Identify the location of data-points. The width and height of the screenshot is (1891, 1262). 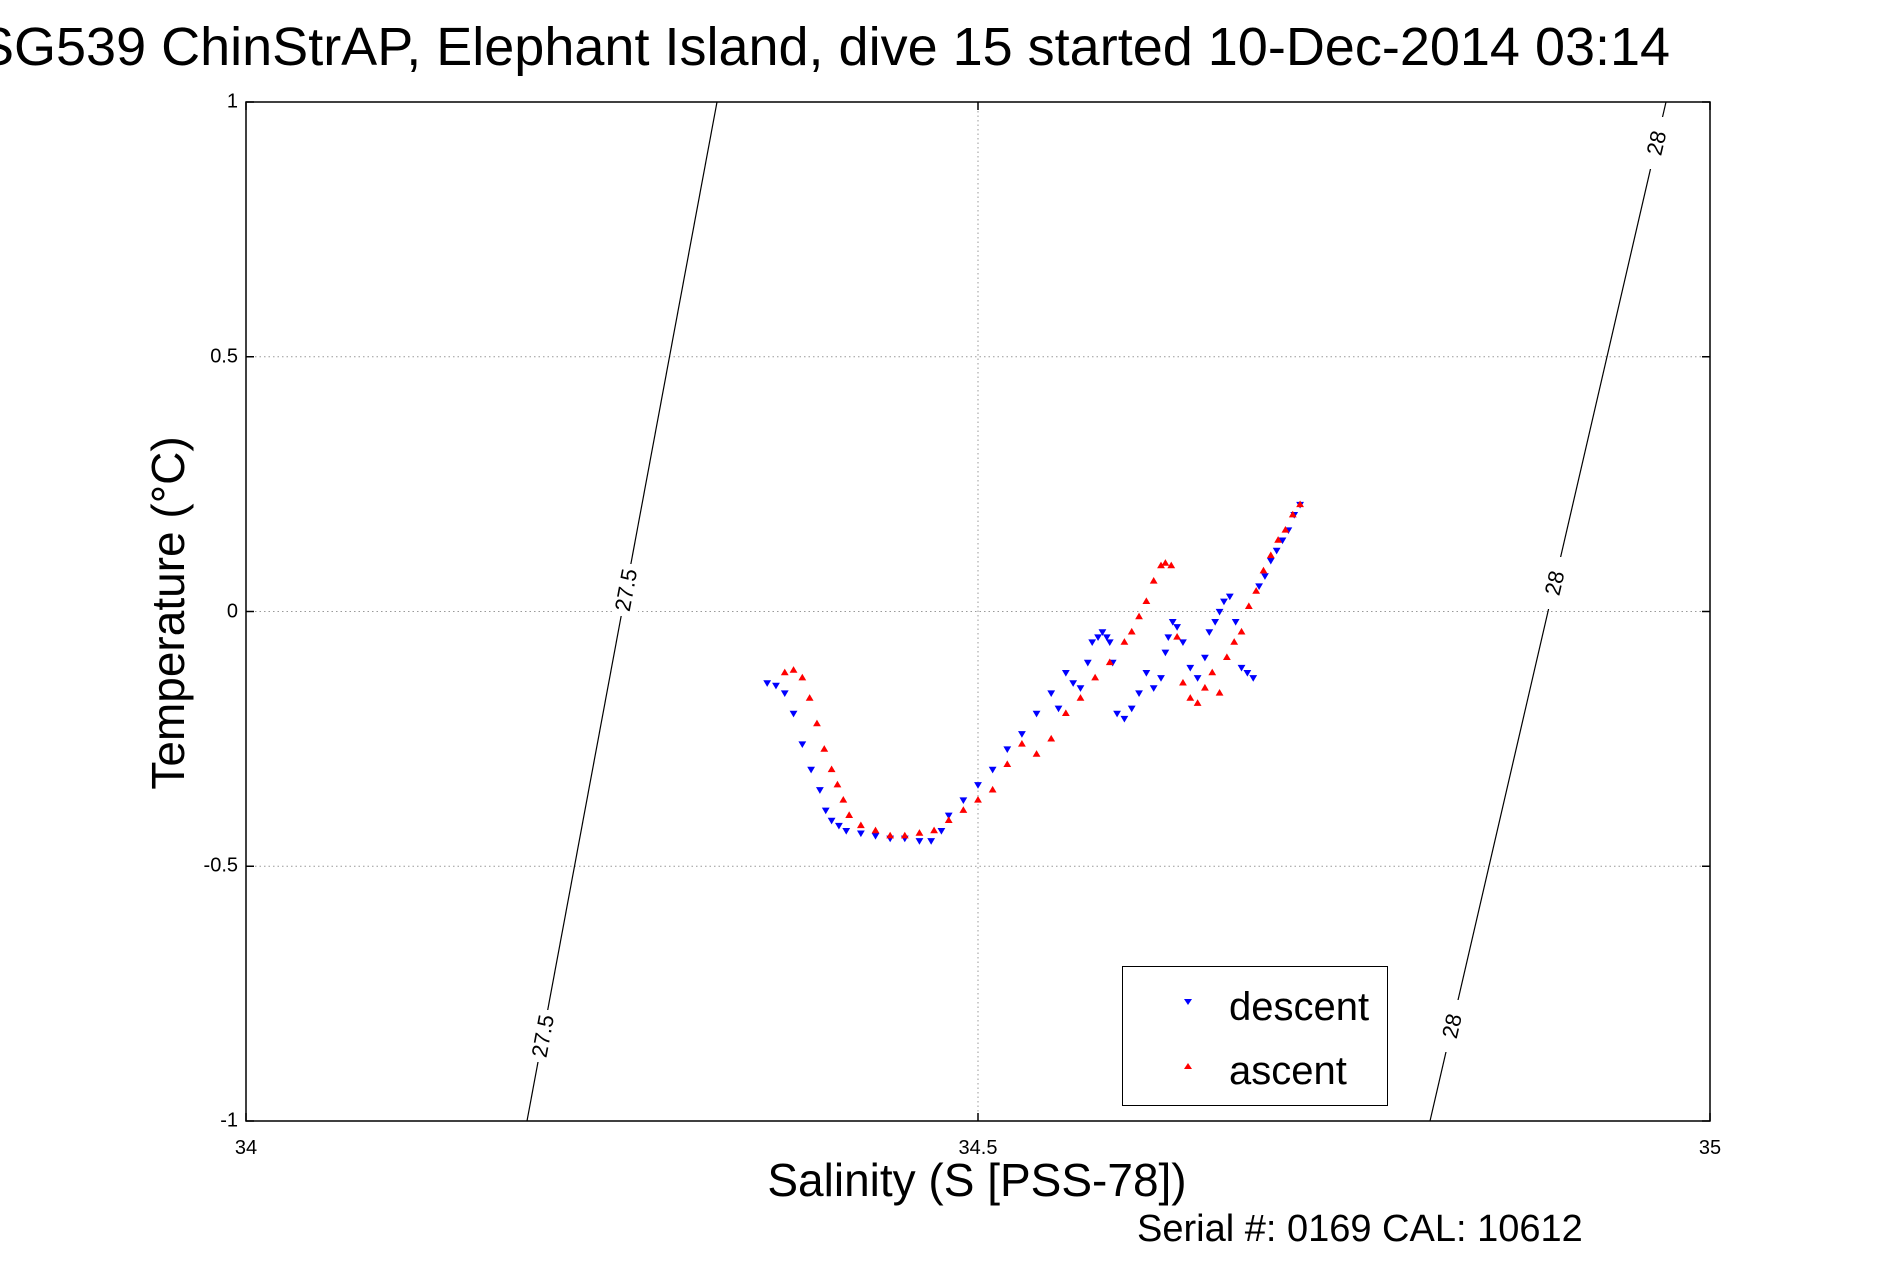
(1033, 672).